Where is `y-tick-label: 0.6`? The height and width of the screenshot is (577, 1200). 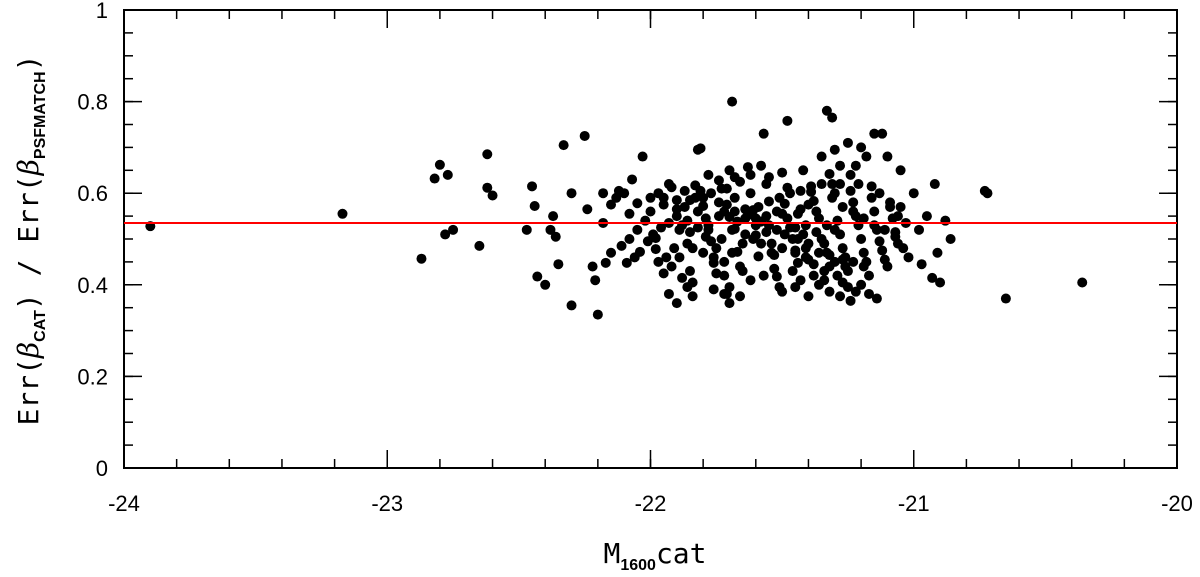 y-tick-label: 0.6 is located at coordinates (92, 193).